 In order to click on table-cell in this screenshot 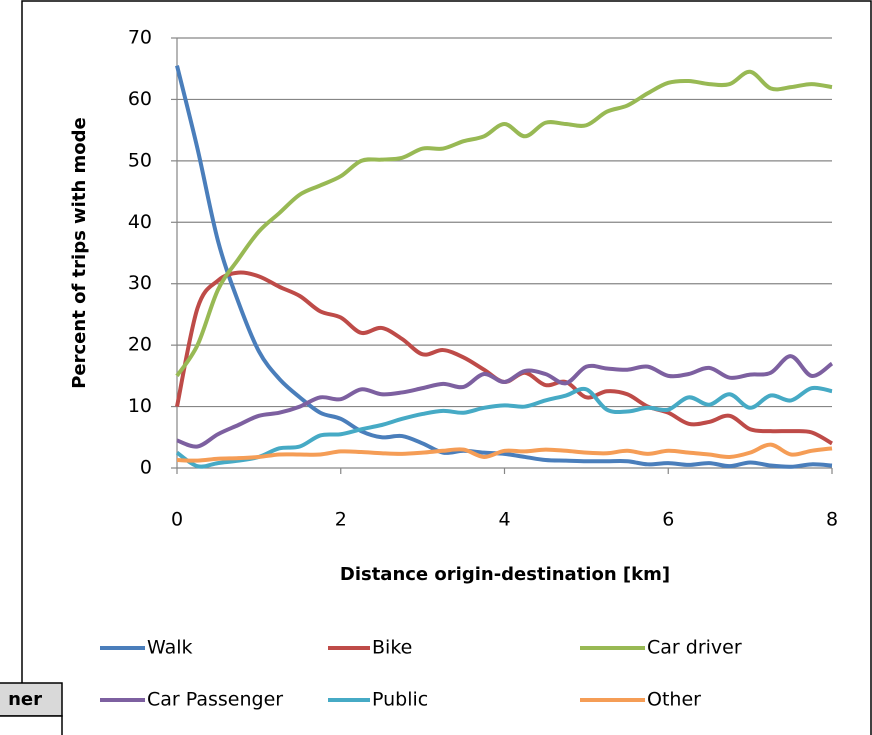, I will do `click(31, 725)`.